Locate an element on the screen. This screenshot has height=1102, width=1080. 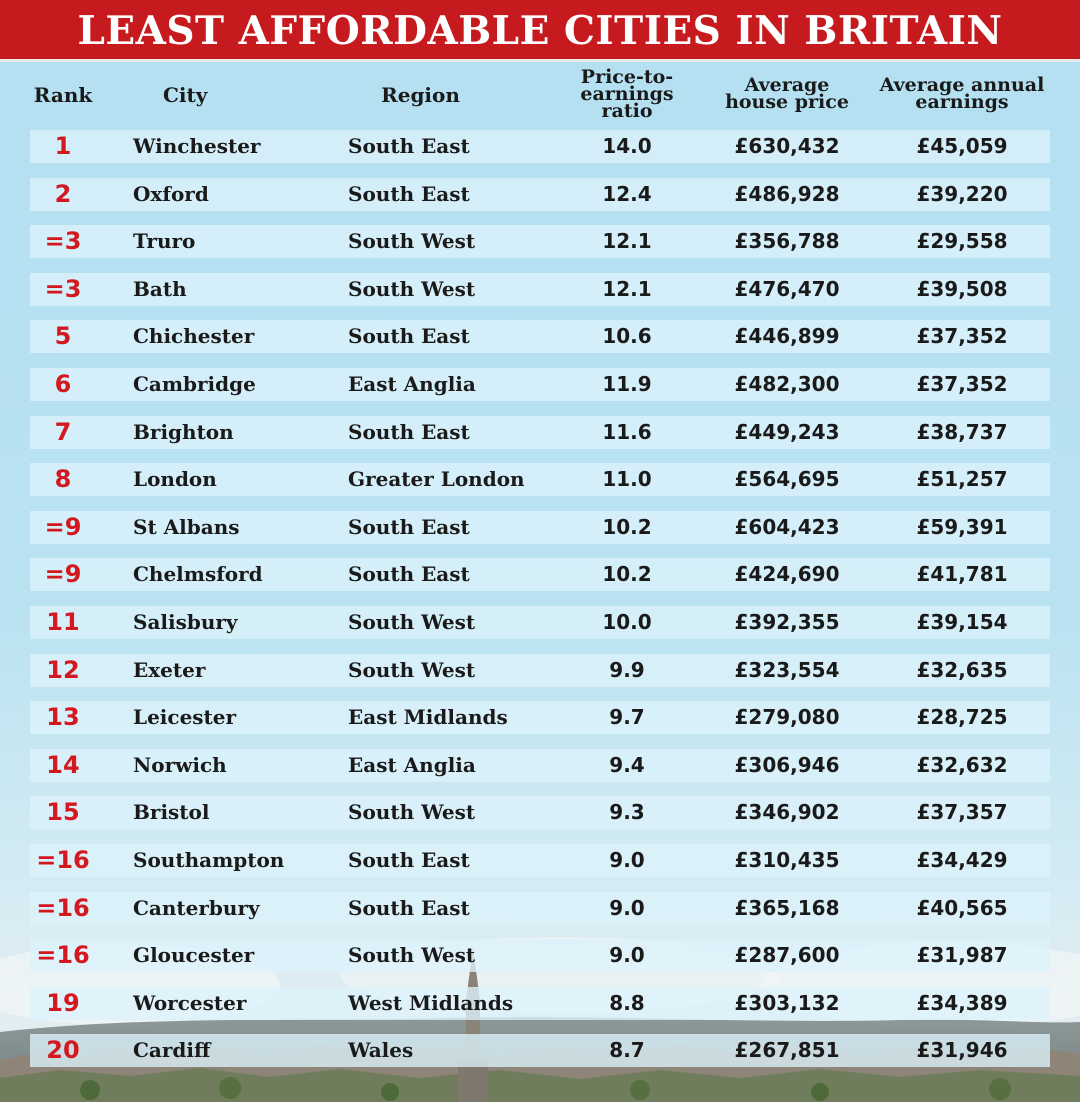
rank-cell: 20 is located at coordinates (63, 1050).